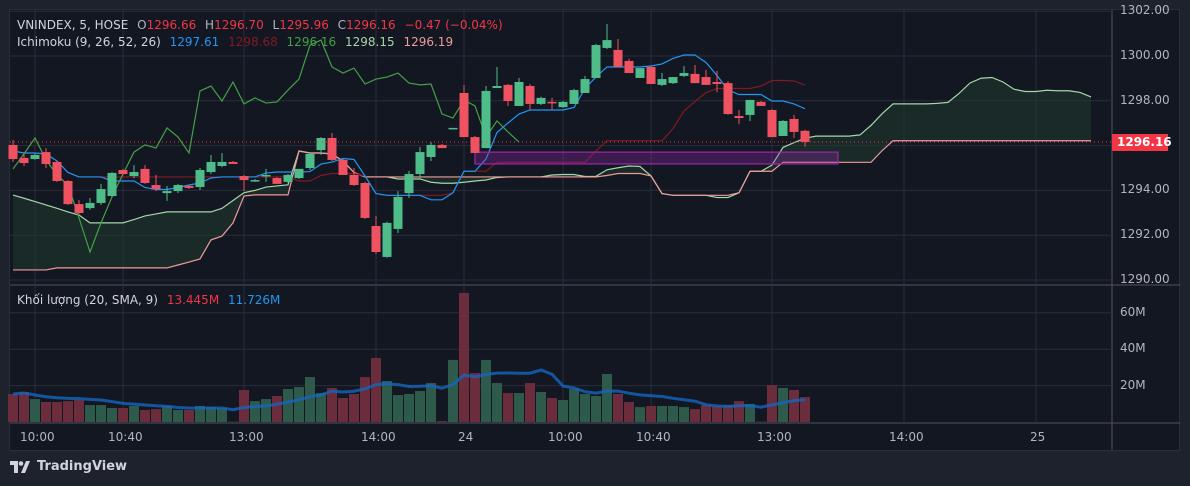 The height and width of the screenshot is (486, 1190). I want to click on high-value: 1296.70, so click(239, 25).